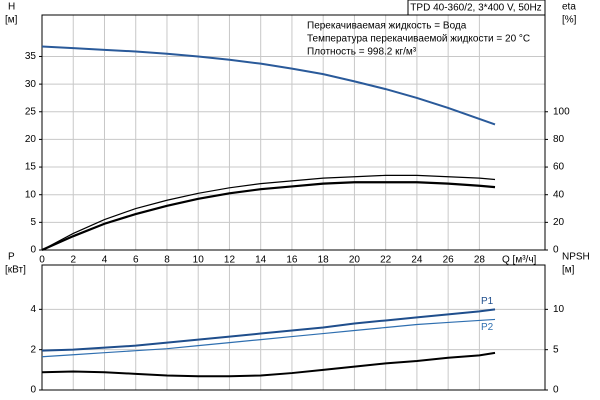 The width and height of the screenshot is (600, 400). Describe the element at coordinates (31, 194) in the screenshot. I see `y-tick-label: 10` at that location.